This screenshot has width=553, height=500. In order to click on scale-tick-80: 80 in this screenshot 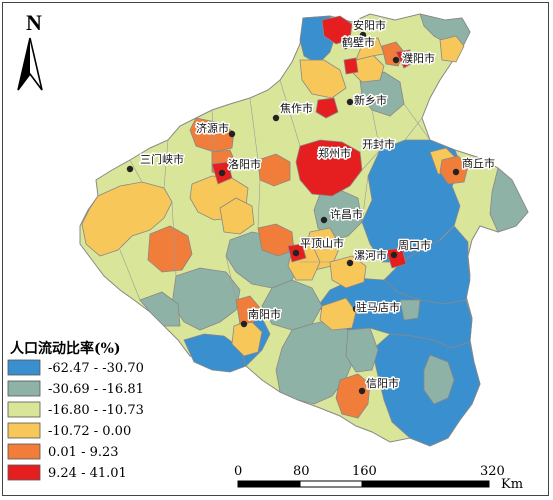, I will do `click(301, 471)`.